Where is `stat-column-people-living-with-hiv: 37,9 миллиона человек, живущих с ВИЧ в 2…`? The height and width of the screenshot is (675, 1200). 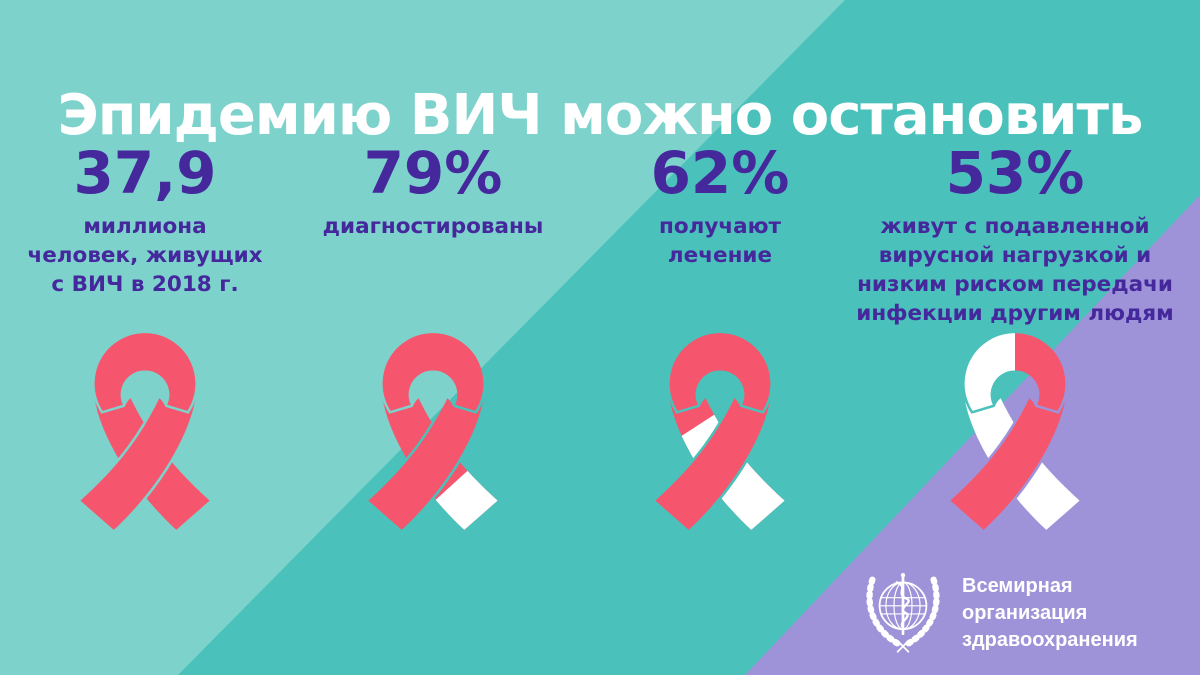
stat-column-people-living-with-hiv: 37,9 миллиона человек, живущих с ВИЧ в 2… is located at coordinates (145, 242).